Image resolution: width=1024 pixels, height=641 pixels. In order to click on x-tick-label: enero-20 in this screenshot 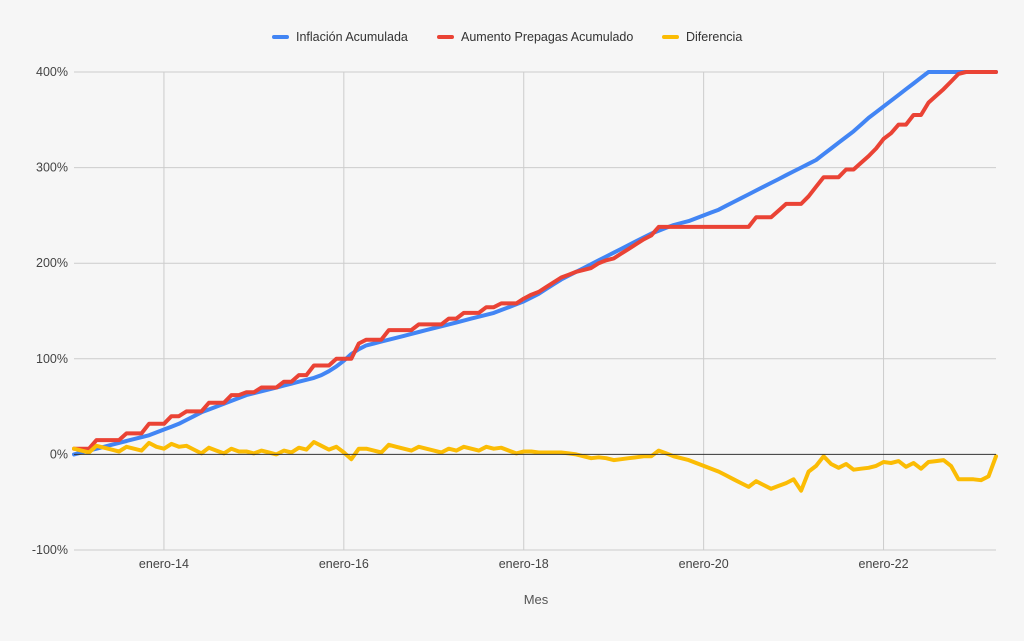, I will do `click(704, 564)`.